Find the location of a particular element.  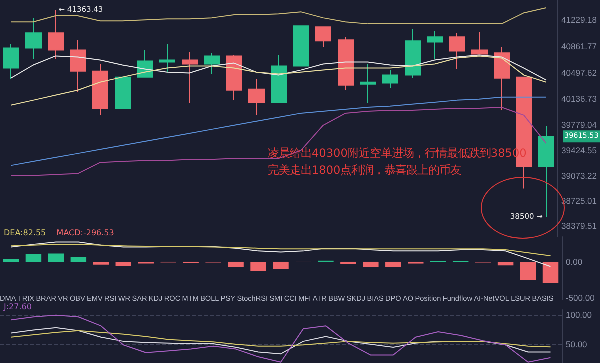

annotation: MACD:-296.53 is located at coordinates (85, 233).